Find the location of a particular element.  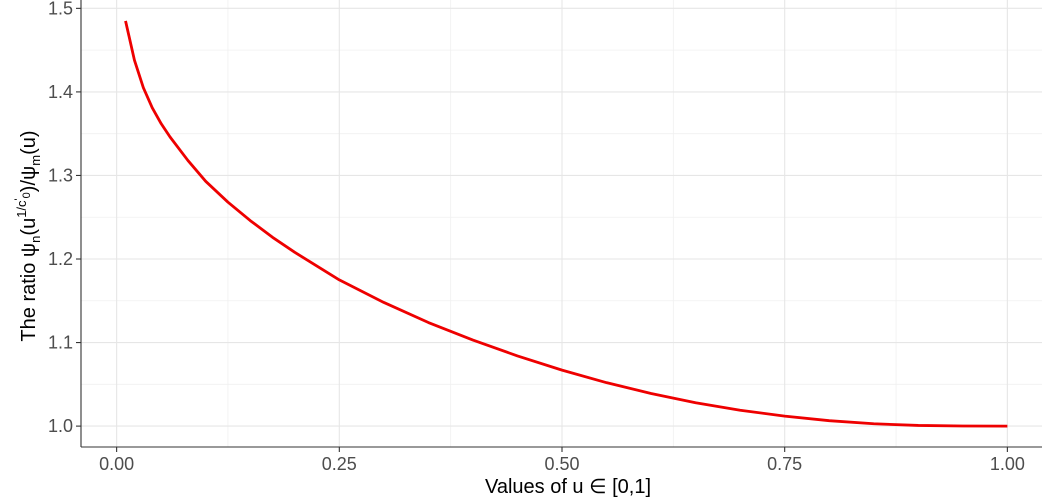

x-tick-label: 0.50 is located at coordinates (561, 464).